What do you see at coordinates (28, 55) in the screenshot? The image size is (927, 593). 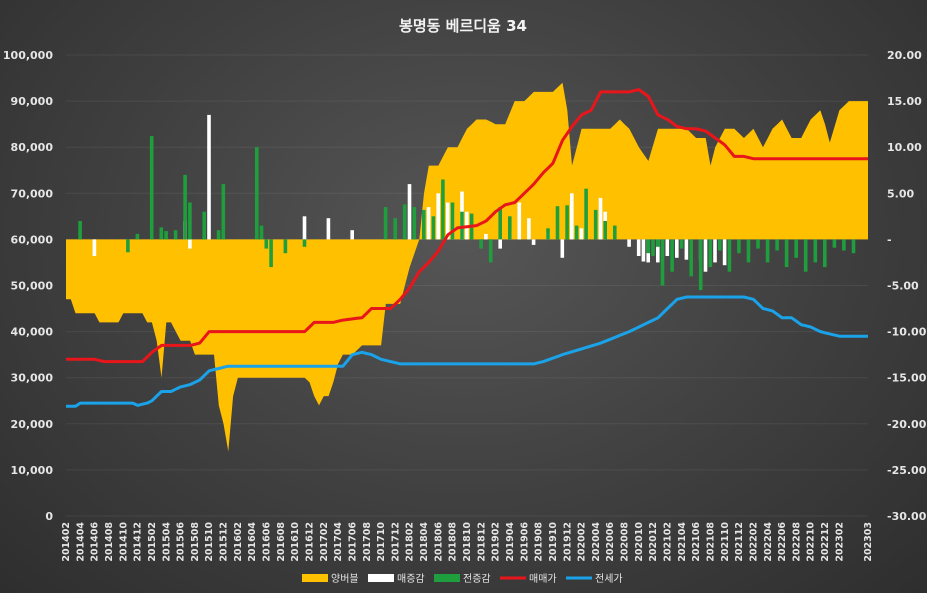 I see `left-tick-label: 100,000` at bounding box center [28, 55].